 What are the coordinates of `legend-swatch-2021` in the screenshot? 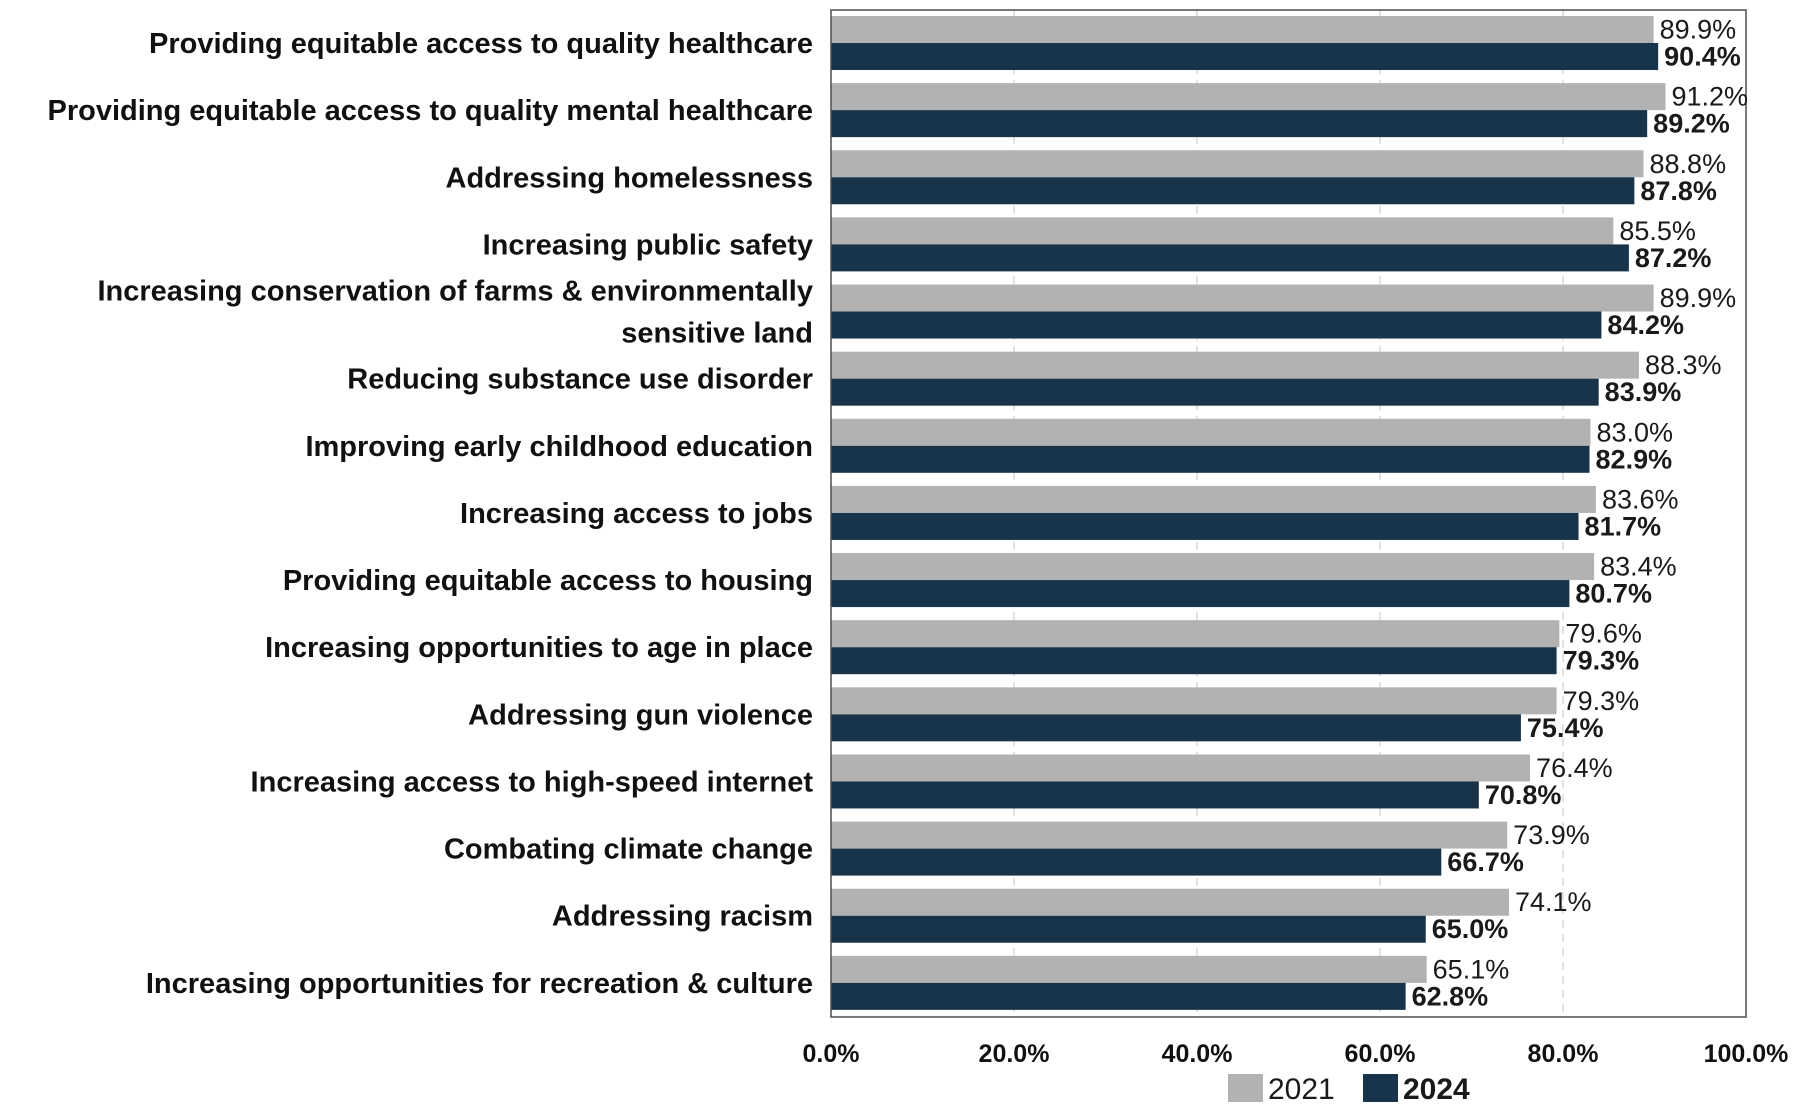 It's located at (1245, 1088).